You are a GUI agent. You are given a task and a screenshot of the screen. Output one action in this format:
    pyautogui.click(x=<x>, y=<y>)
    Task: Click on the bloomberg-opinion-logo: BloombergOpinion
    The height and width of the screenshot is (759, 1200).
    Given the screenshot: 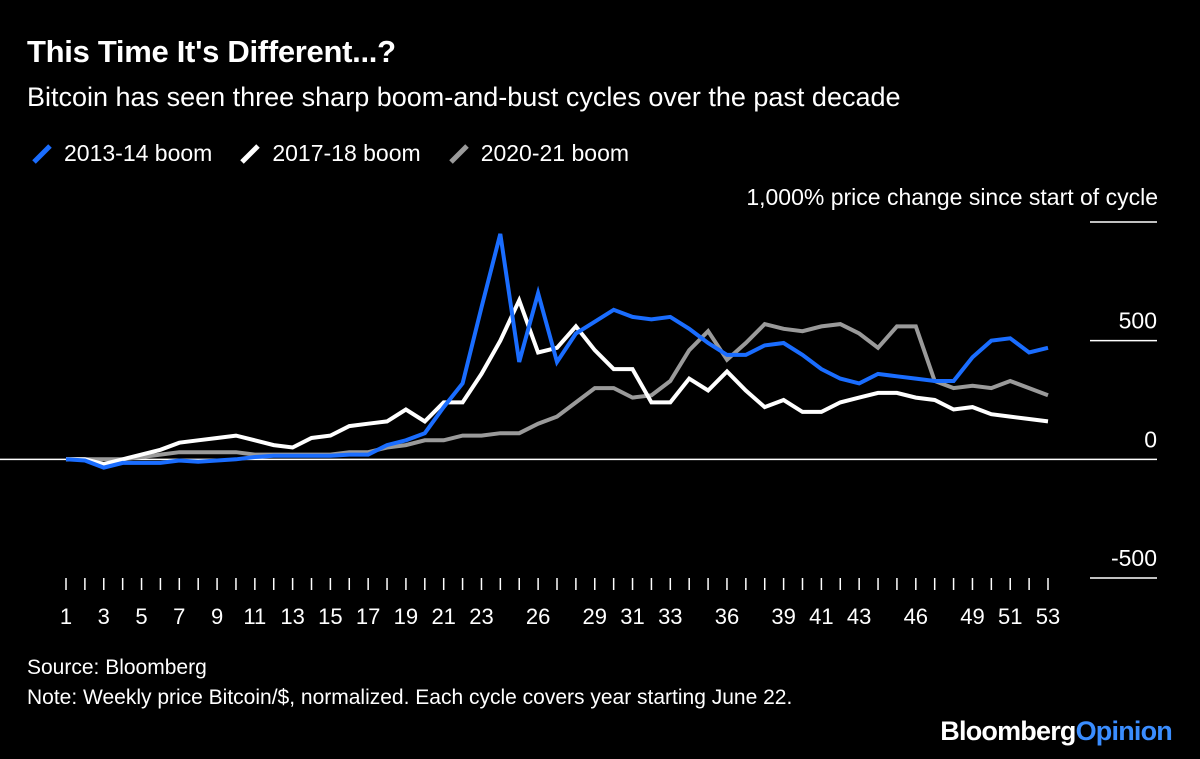 What is the action you would take?
    pyautogui.click(x=1056, y=731)
    